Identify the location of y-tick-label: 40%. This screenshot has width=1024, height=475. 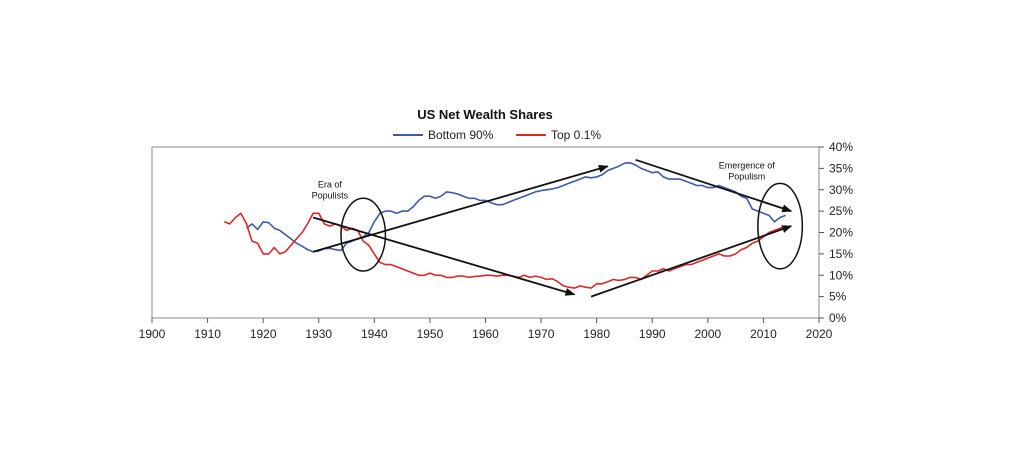
(841, 147).